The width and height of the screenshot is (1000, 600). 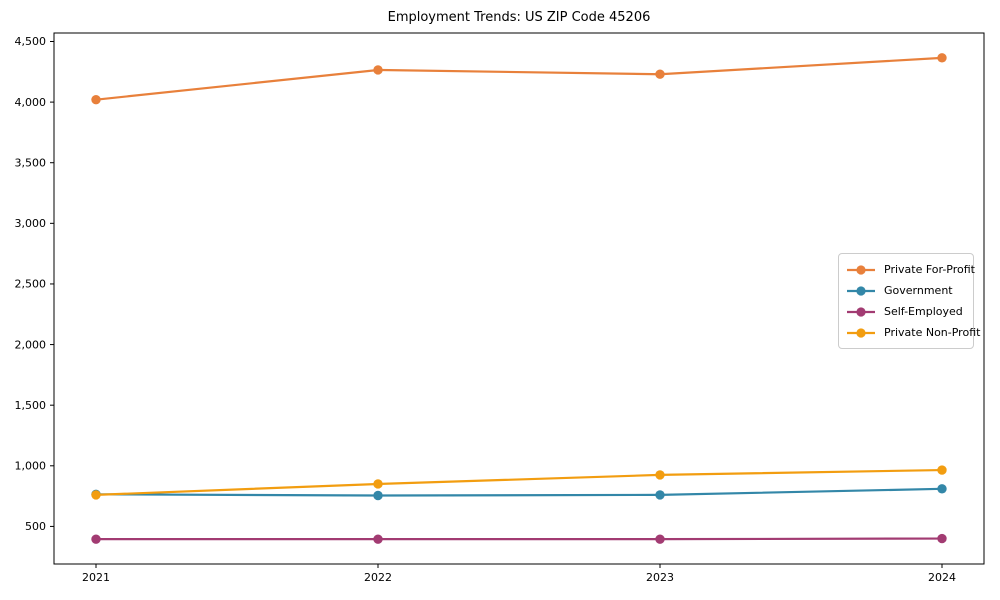 I want to click on y-tick-label: 4,500, so click(x=31, y=41).